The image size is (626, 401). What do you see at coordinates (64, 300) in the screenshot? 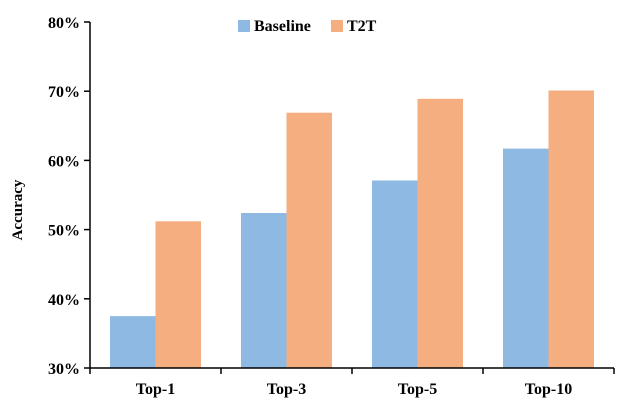
I see `y-tick-label: 40%` at bounding box center [64, 300].